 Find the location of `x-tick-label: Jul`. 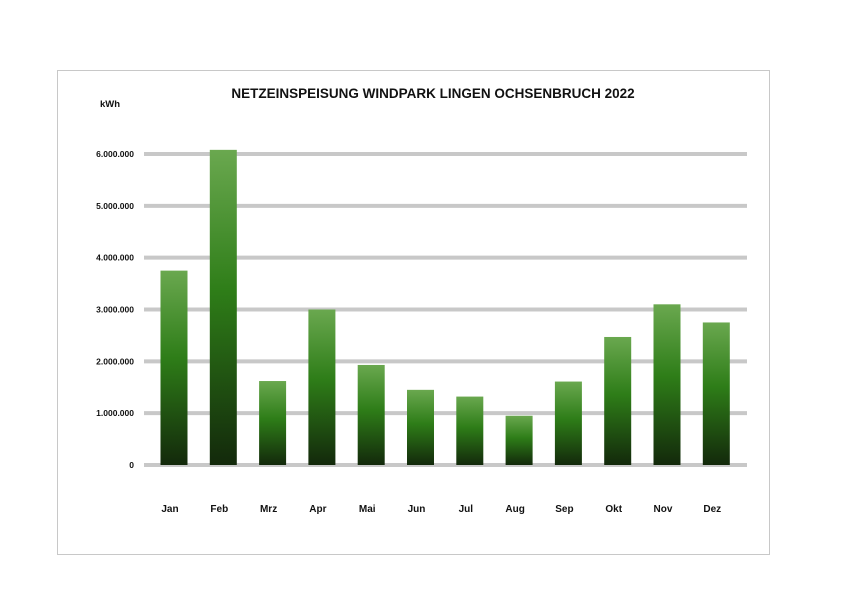

x-tick-label: Jul is located at coordinates (466, 509).